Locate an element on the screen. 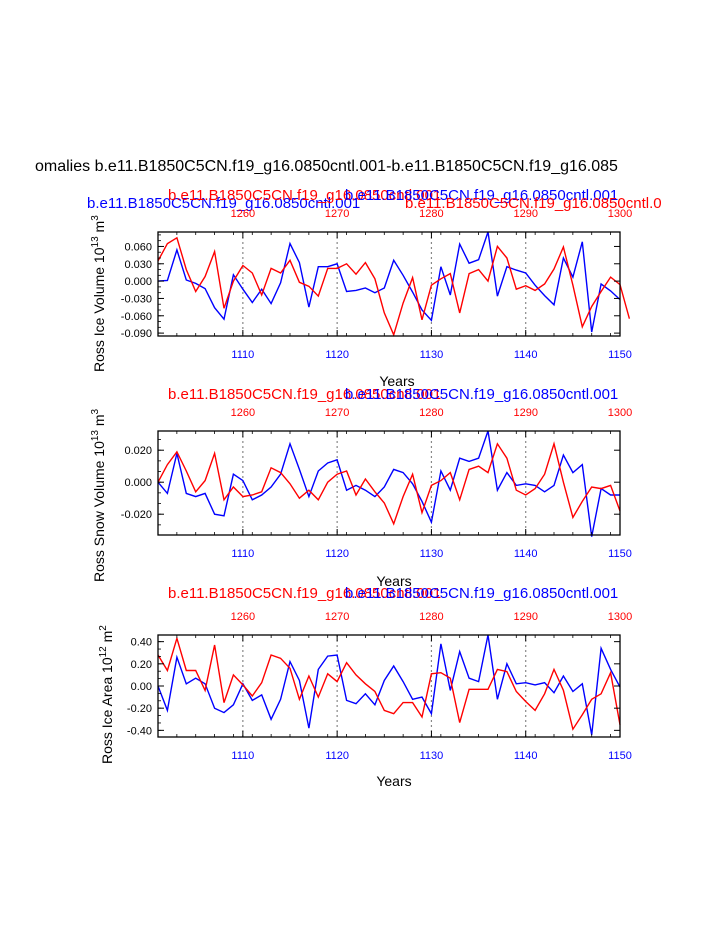 This screenshot has width=723, height=935. panel-2-ylabel-unit: m is located at coordinates (99, 422).